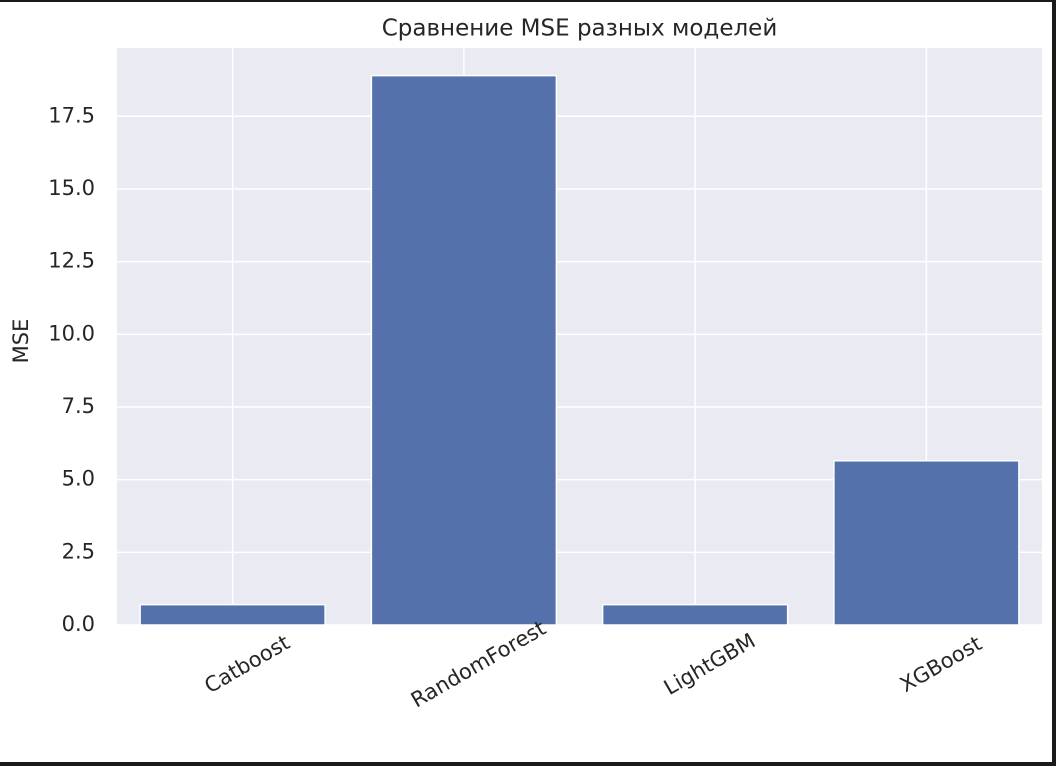  I want to click on y-tick-label: 7.5, so click(78, 406).